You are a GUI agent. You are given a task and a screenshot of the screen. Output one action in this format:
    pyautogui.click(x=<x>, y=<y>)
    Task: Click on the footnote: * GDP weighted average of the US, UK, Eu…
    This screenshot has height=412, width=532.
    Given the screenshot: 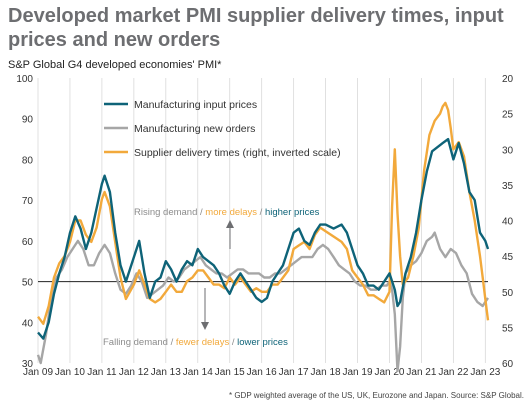 What is the action you would take?
    pyautogui.click(x=376, y=395)
    